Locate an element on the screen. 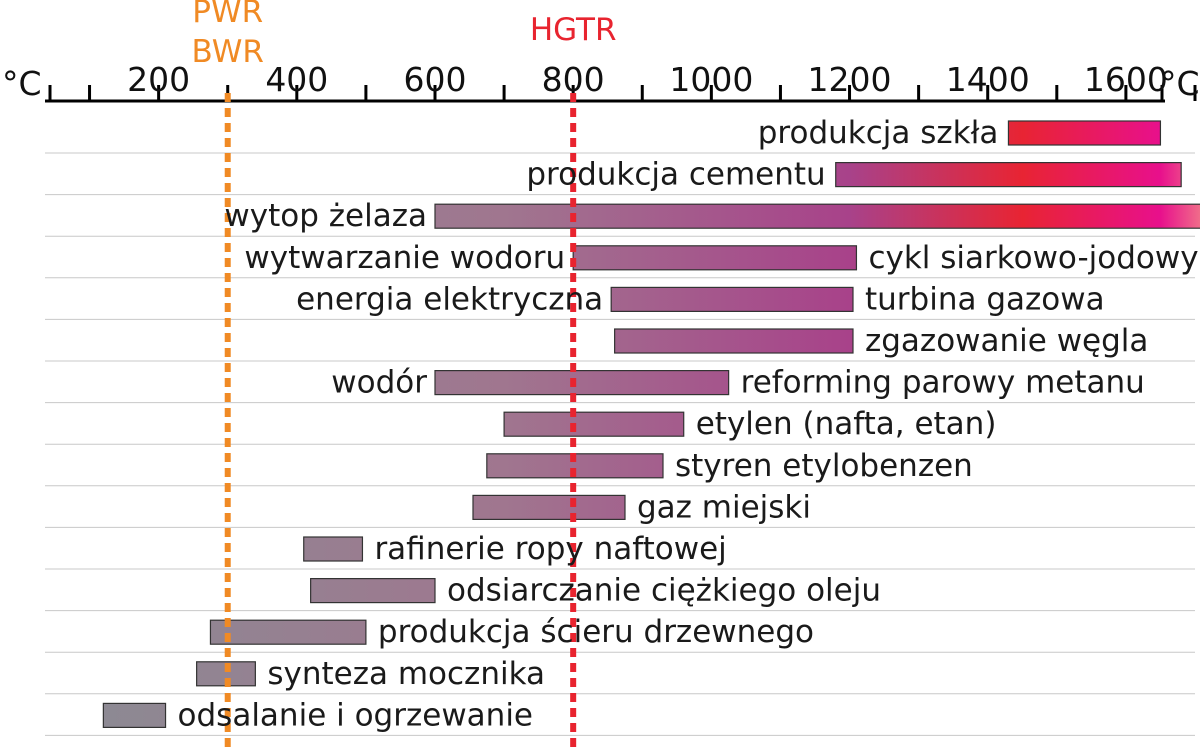 The width and height of the screenshot is (1200, 747). tick-label: 200 is located at coordinates (158, 79).